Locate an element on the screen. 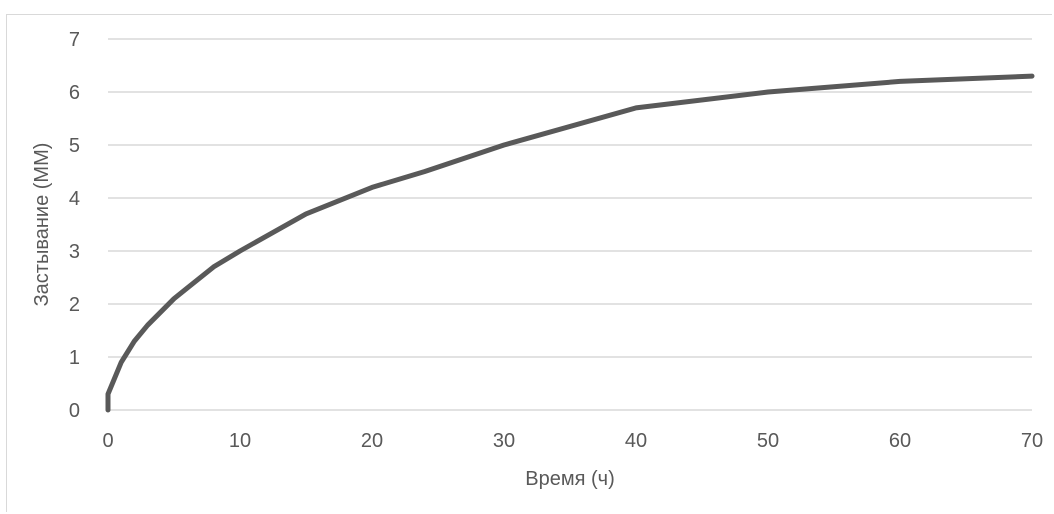 The width and height of the screenshot is (1054, 514). x-tick-label: 20 is located at coordinates (372, 441).